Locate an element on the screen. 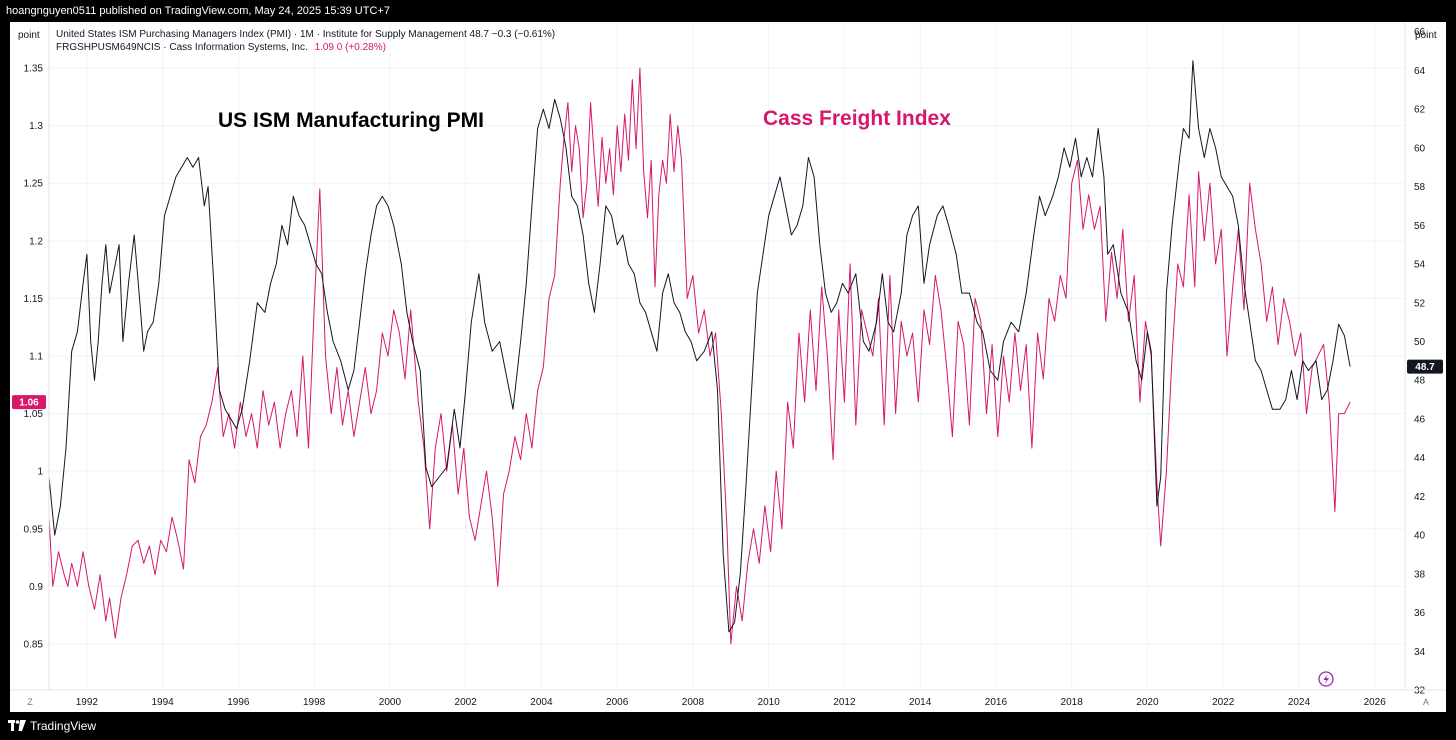 This screenshot has width=1456, height=740. last-value-cass-badge: 1.06 is located at coordinates (29, 402).